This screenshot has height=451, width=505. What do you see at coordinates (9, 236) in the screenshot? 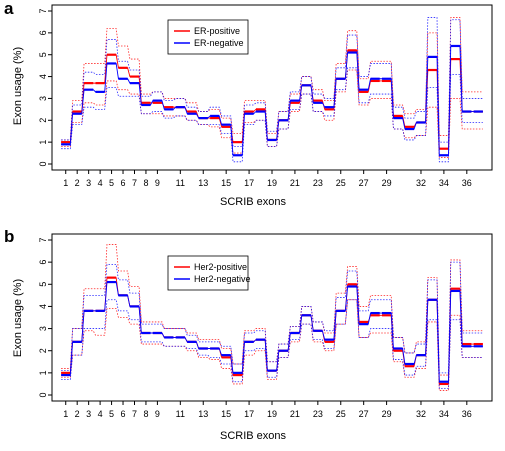
I see `panel-letter-b: b` at bounding box center [9, 236].